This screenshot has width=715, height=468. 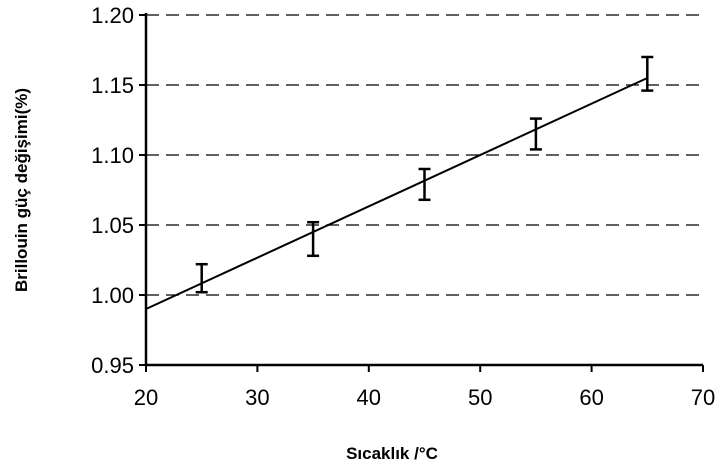 What do you see at coordinates (703, 397) in the screenshot?
I see `x-tick-label-5: 70` at bounding box center [703, 397].